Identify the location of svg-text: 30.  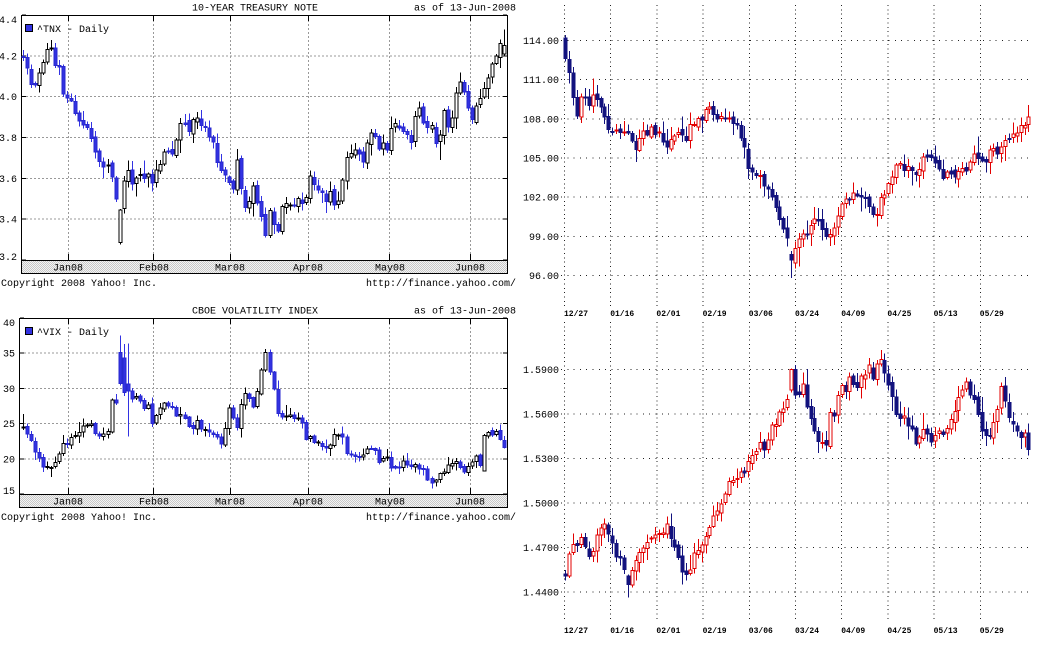
(9, 390).